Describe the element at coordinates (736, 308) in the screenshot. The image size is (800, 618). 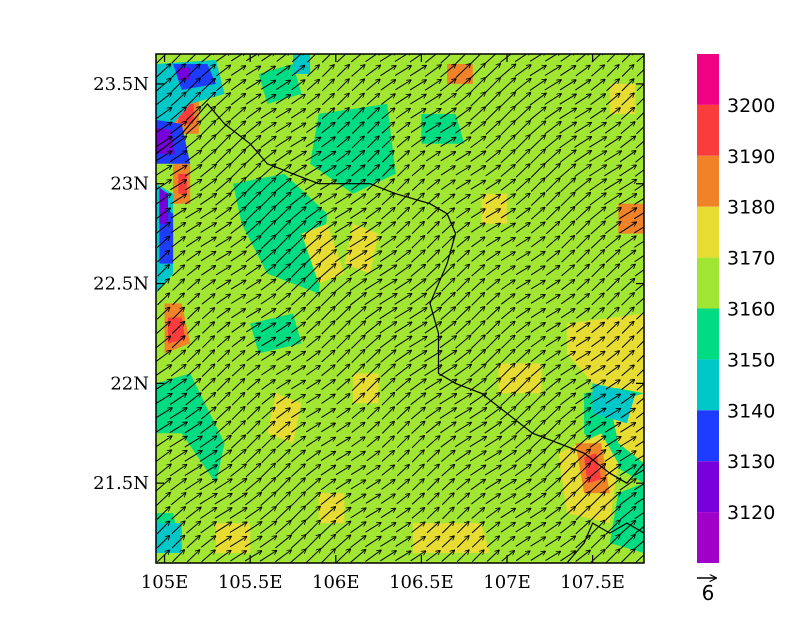
I see `colorbar: 3120 3130 3140 3150 3160 3170 3180 3190 3200` at that location.